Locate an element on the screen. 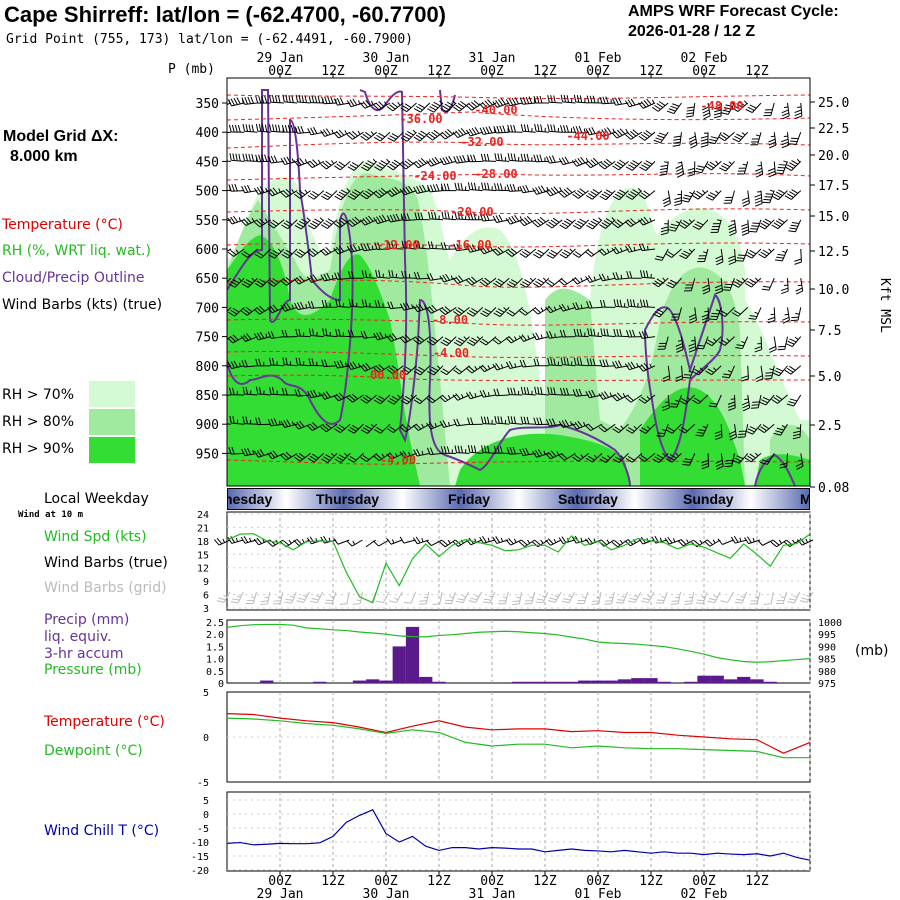 The height and width of the screenshot is (900, 900). precip-panel-frame is located at coordinates (518, 651).